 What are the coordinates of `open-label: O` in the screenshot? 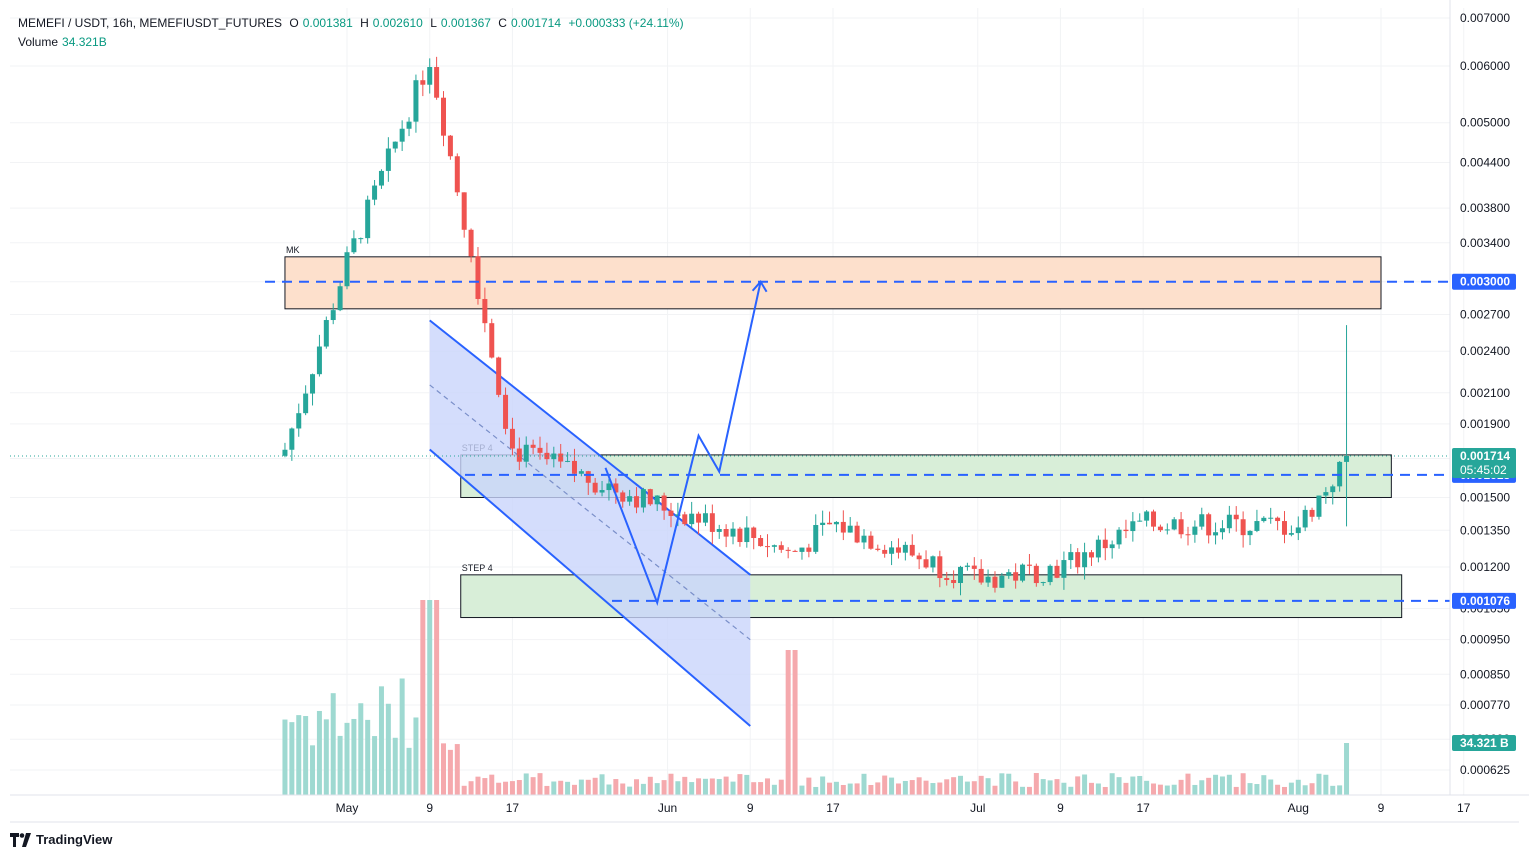 It's located at (294, 23).